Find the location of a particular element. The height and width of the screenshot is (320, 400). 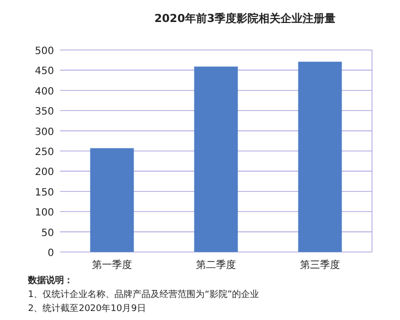

y-tick-label: 400 is located at coordinates (44, 92).